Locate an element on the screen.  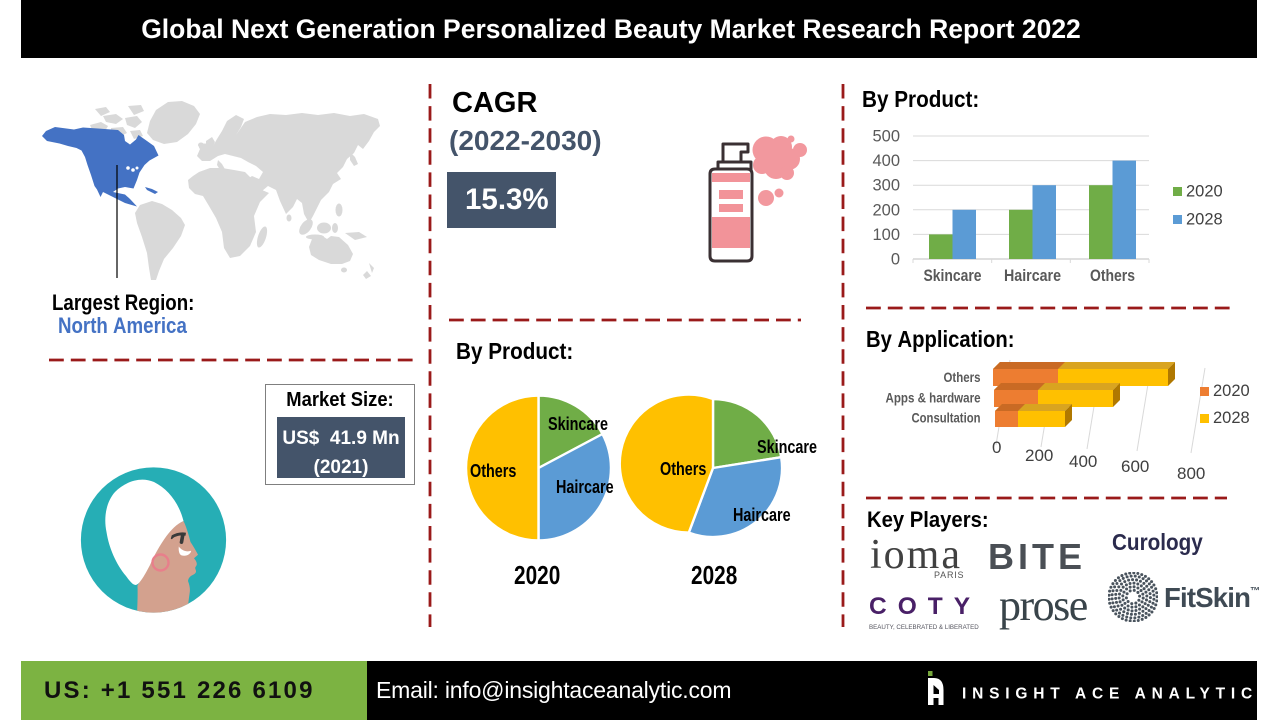
svg-text: 600 is located at coordinates (1135, 466).